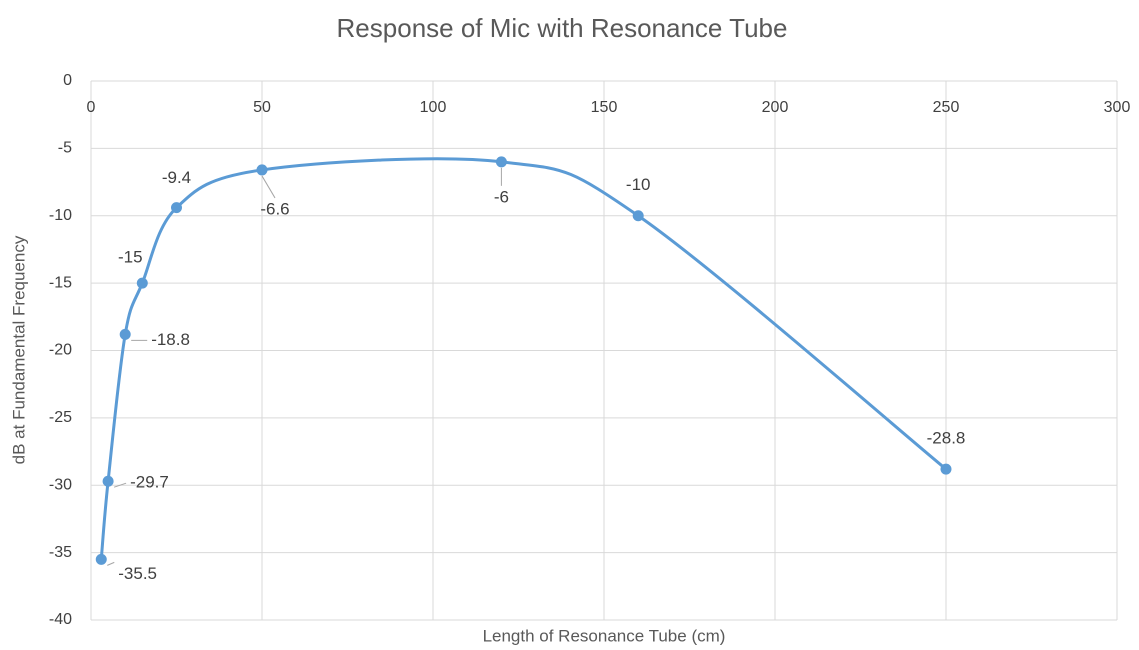 The height and width of the screenshot is (650, 1139). I want to click on data-label: -10, so click(638, 184).